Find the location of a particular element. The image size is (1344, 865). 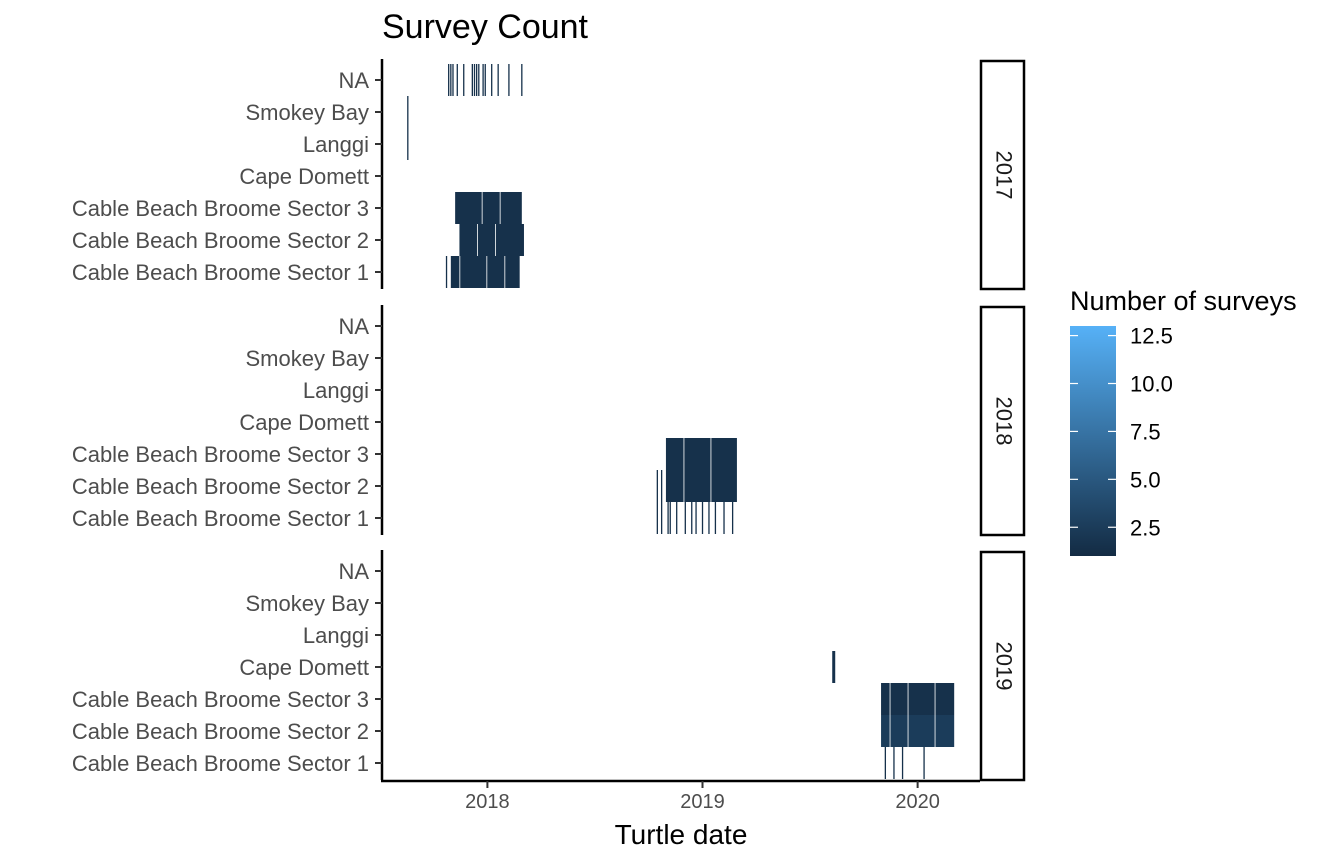

x-axis: 2018 2019 2020 is located at coordinates (680, 796).